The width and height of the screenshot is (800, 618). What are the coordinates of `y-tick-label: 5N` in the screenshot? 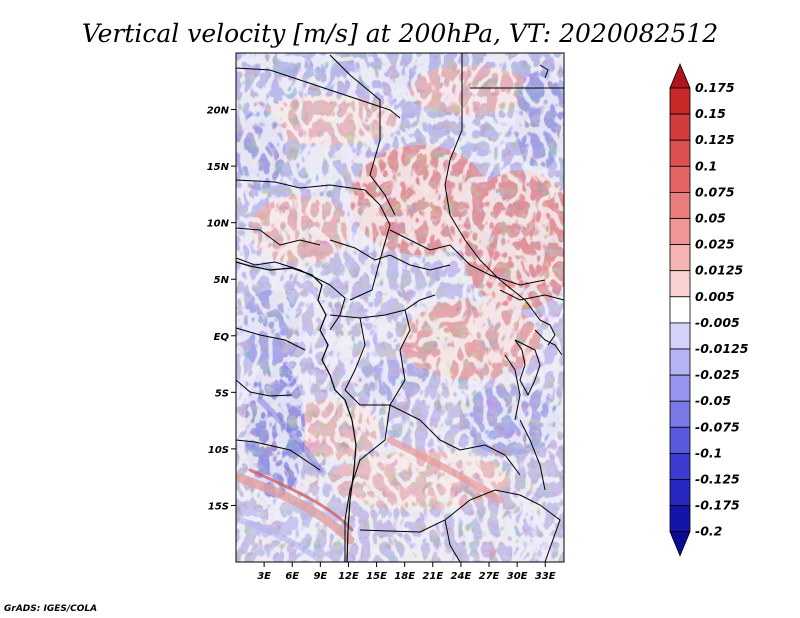 It's located at (222, 280).